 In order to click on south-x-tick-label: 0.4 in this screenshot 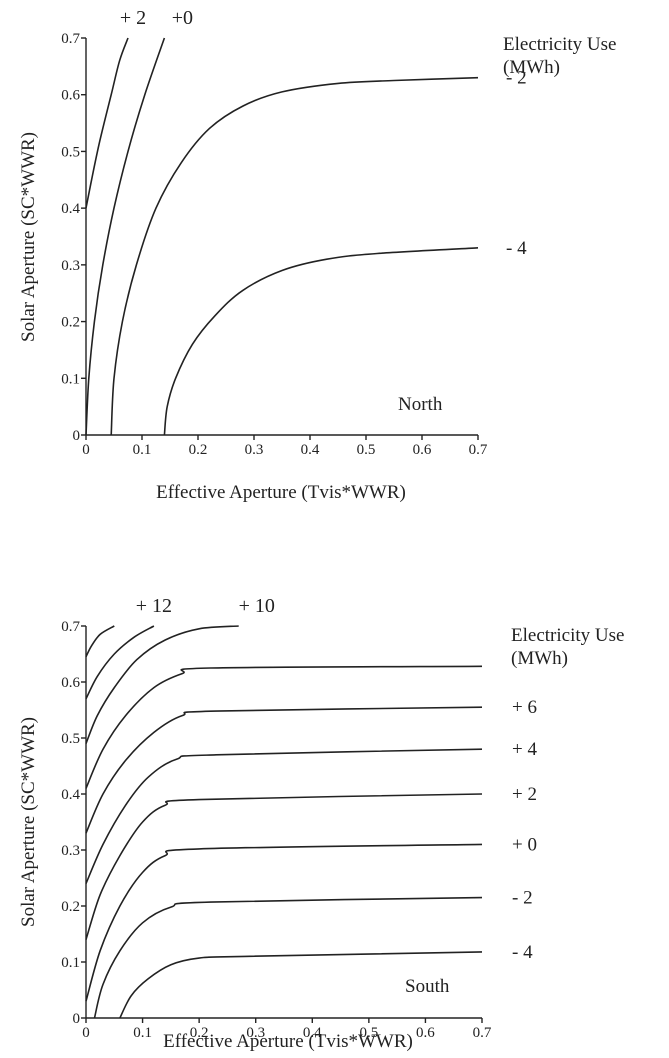, I will do `click(312, 1033)`.